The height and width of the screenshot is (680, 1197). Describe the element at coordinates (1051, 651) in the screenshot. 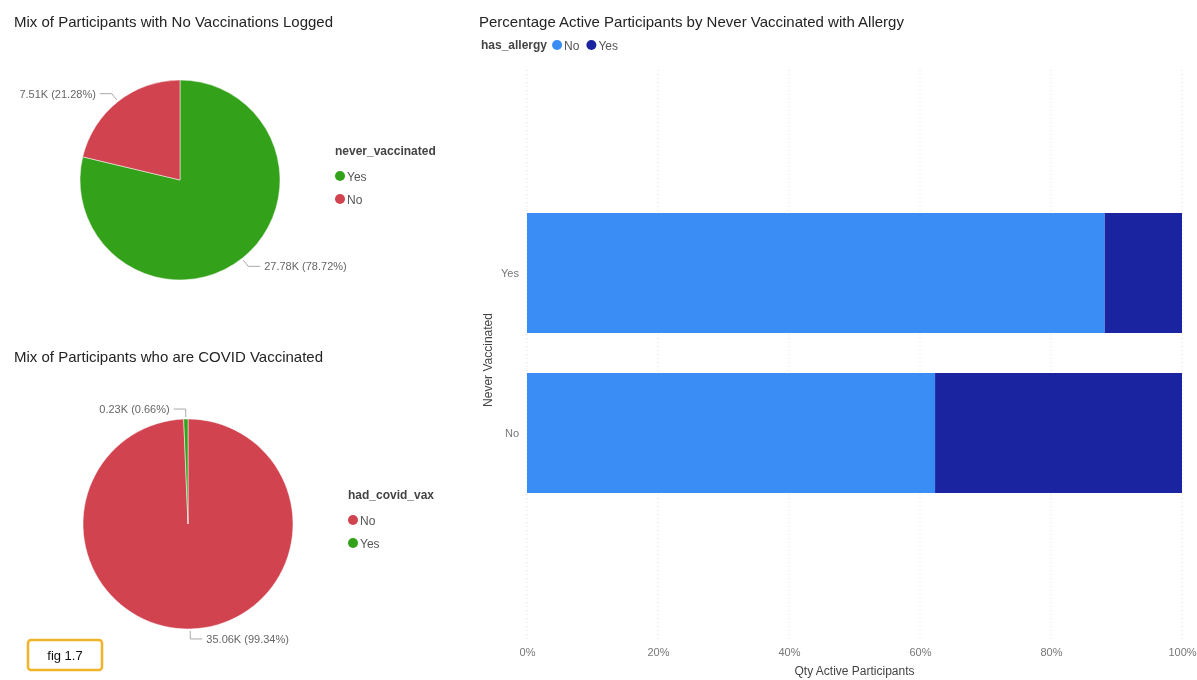

I see `x-tick-label: 80%` at that location.